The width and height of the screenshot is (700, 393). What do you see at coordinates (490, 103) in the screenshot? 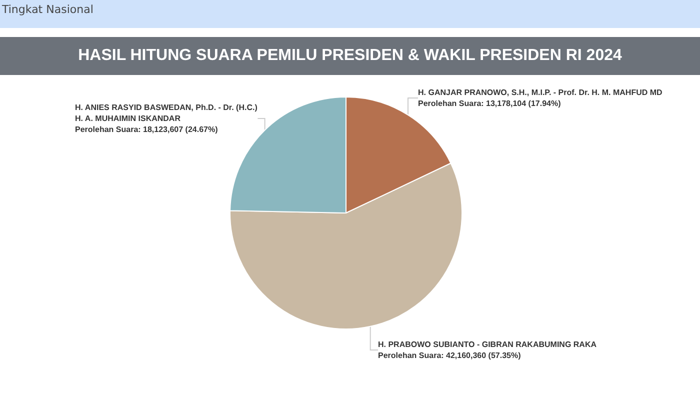
I see `data-label: Perolehan Suara: 13,178,104 (17.94%)` at bounding box center [490, 103].